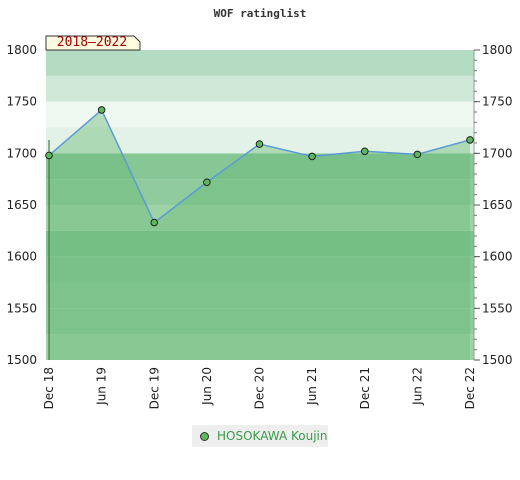 This screenshot has height=480, width=520. What do you see at coordinates (272, 436) in the screenshot?
I see `legend-label: HOSOKAWA Koujin` at bounding box center [272, 436].